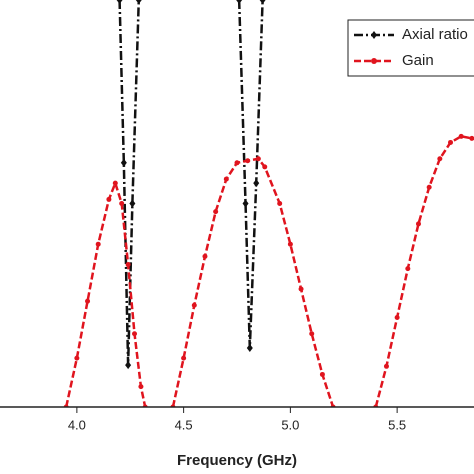  Describe the element at coordinates (184, 424) in the screenshot. I see `x-tick-label: 4.5` at that location.